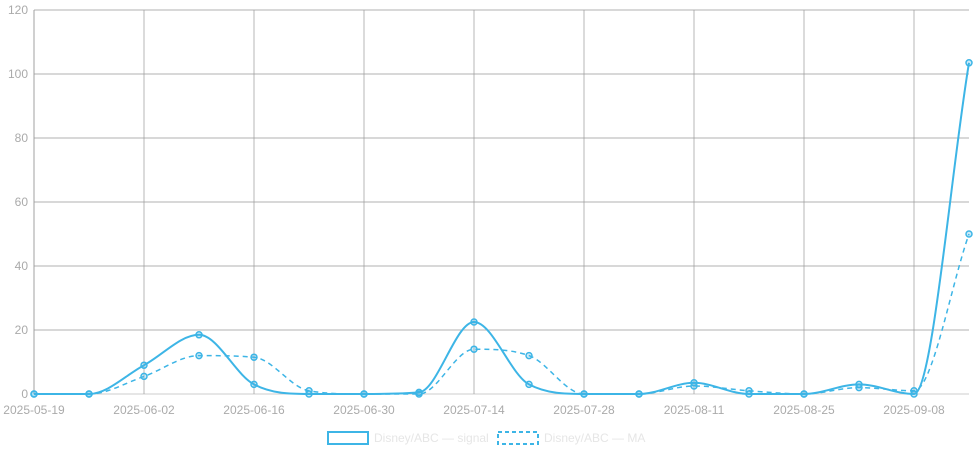 The height and width of the screenshot is (455, 975). What do you see at coordinates (584, 410) in the screenshot?
I see `x-tick-label: 2025-07-28` at bounding box center [584, 410].